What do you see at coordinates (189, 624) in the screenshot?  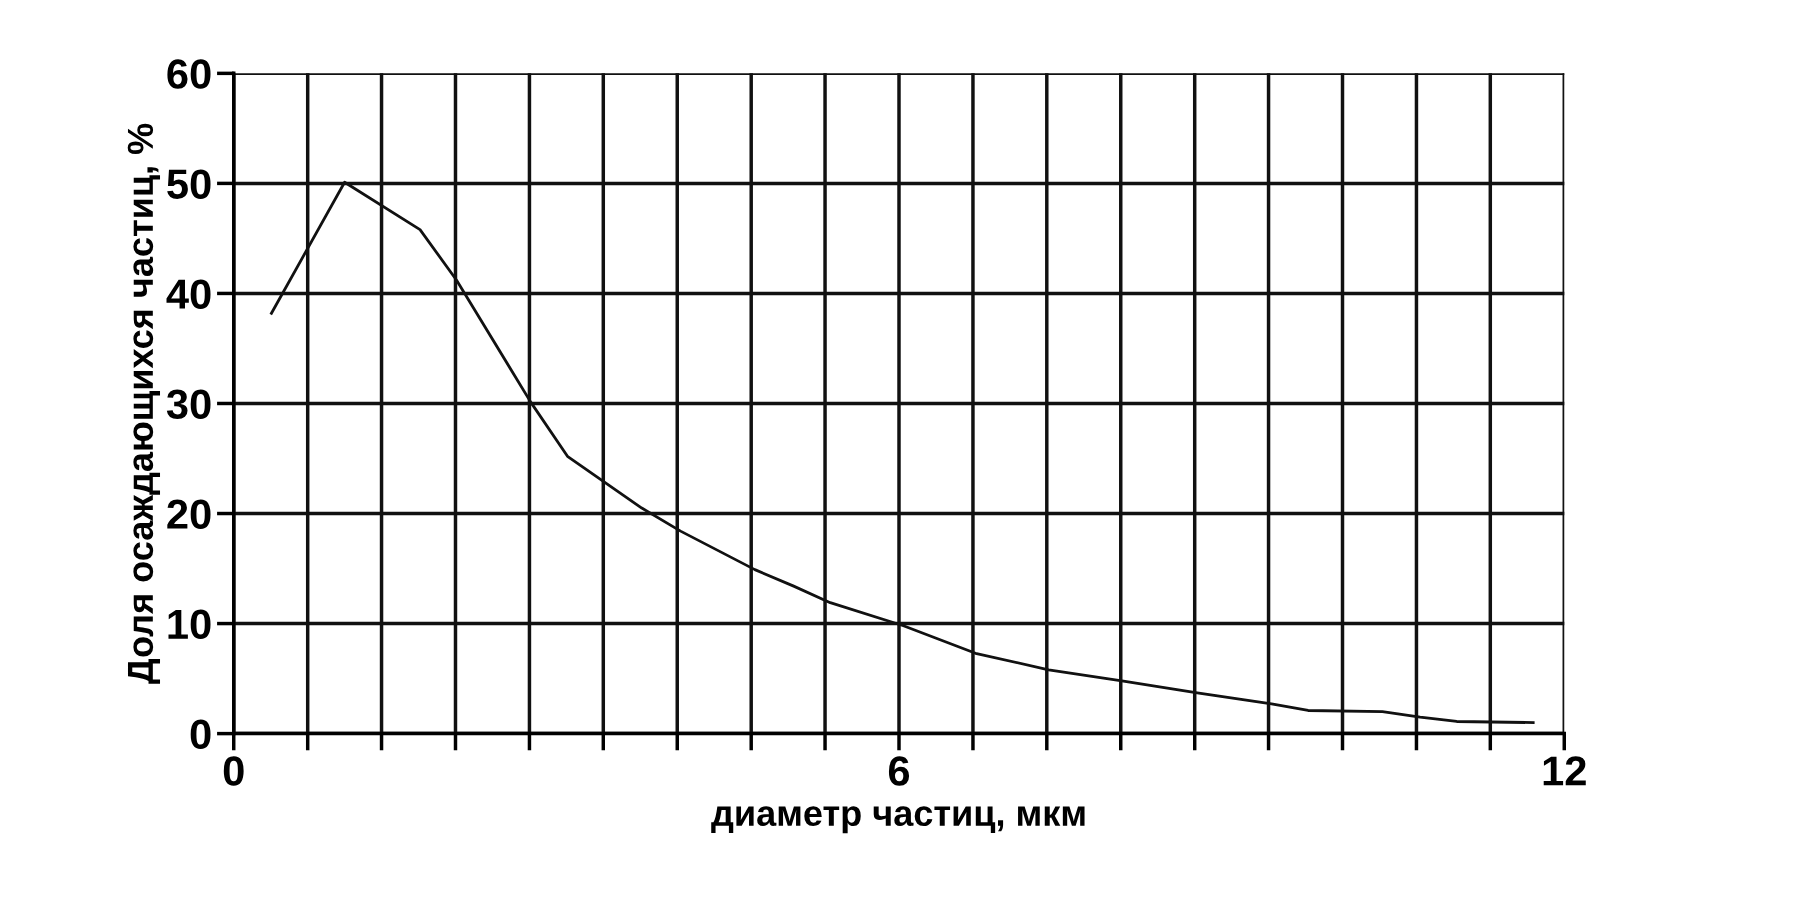 I see `y-tick-label: 10` at bounding box center [189, 624].